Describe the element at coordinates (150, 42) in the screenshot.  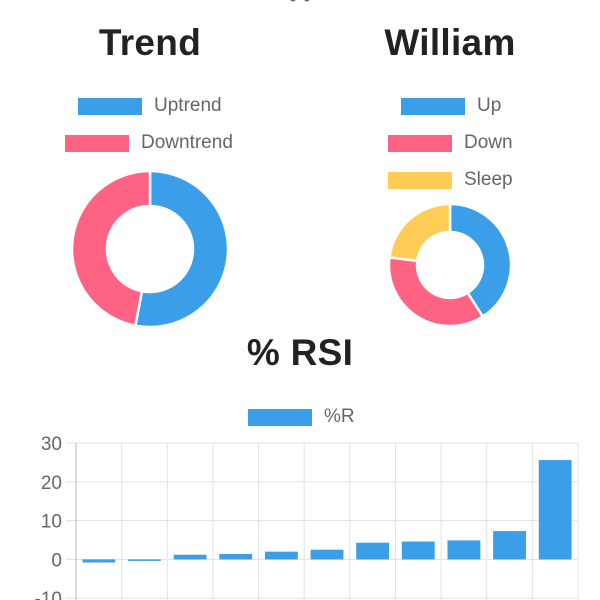
I see `trend-chart-title: Trend` at that location.